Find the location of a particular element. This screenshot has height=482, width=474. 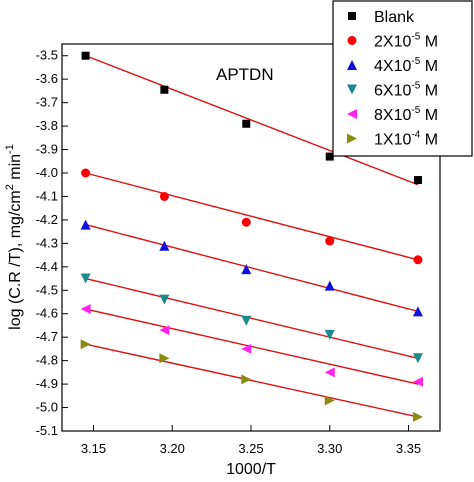

legend-label-4: 8X10-5 M is located at coordinates (406, 114).